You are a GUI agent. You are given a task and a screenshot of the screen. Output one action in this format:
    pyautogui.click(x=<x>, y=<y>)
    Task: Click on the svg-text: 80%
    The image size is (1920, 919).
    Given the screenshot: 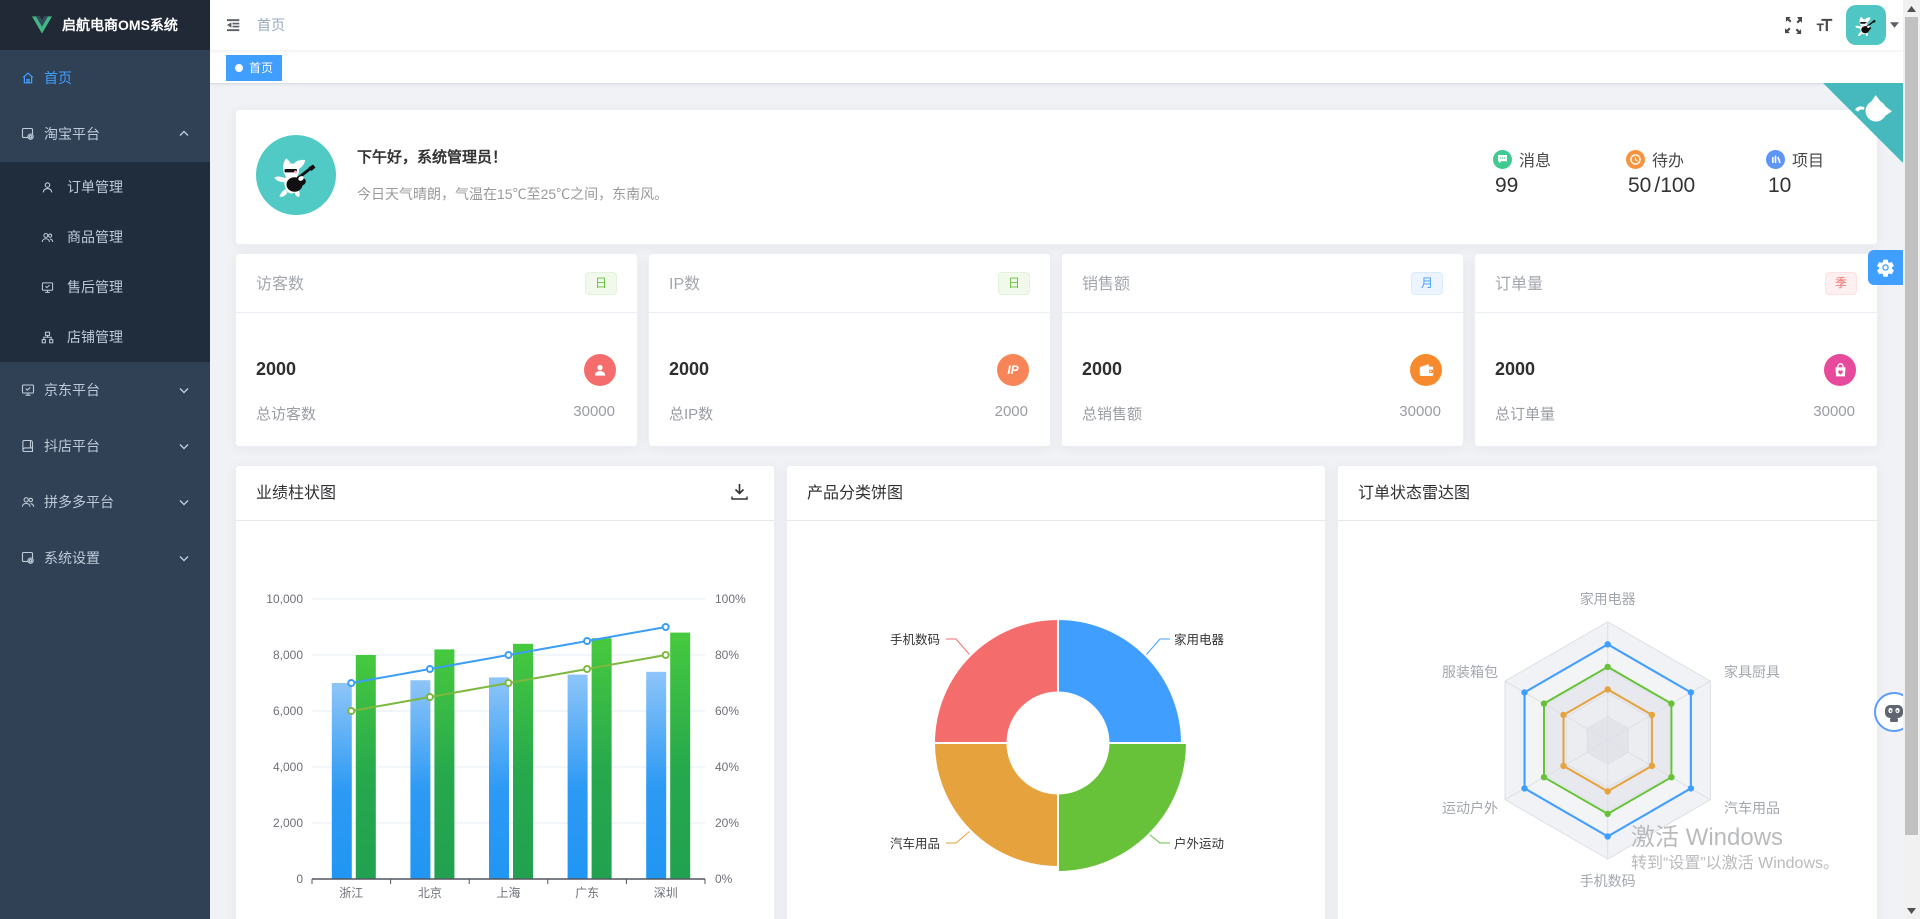 What is the action you would take?
    pyautogui.click(x=727, y=655)
    